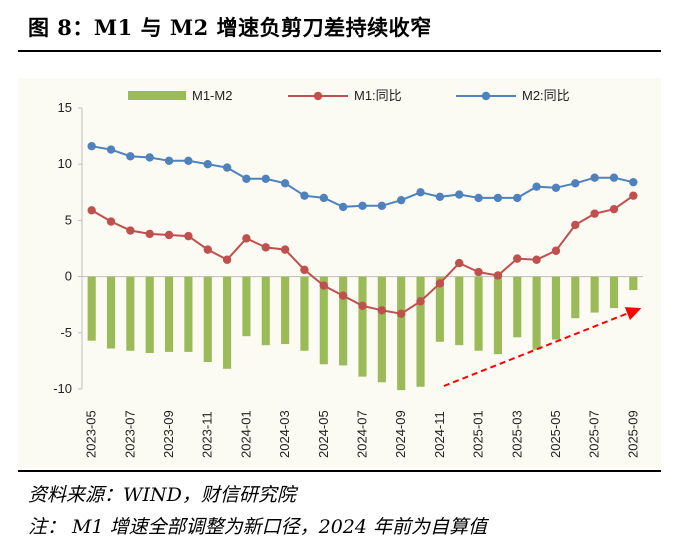 The width and height of the screenshot is (687, 558). Describe the element at coordinates (230, 27) in the screenshot. I see `figure-title: 图 8：M1 与 M2 增速负剪刀差持续收窄` at that location.